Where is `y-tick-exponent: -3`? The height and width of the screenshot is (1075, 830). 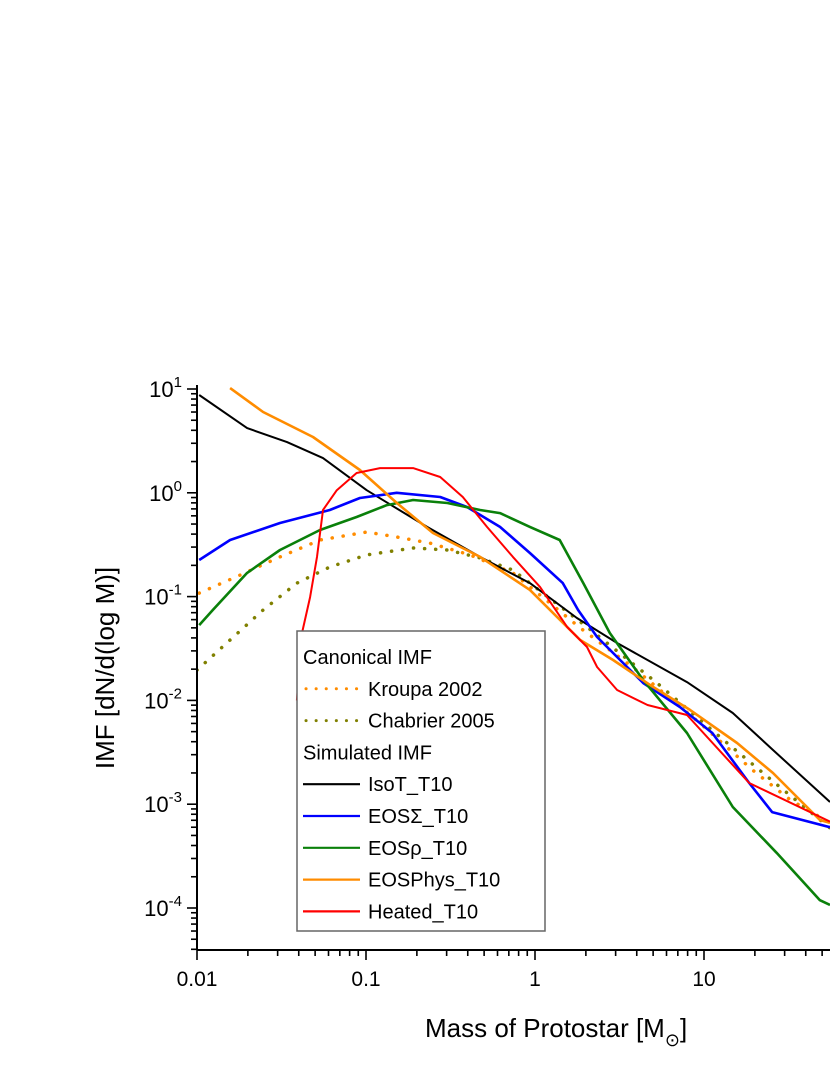 y-tick-exponent: -3 is located at coordinates (175, 797).